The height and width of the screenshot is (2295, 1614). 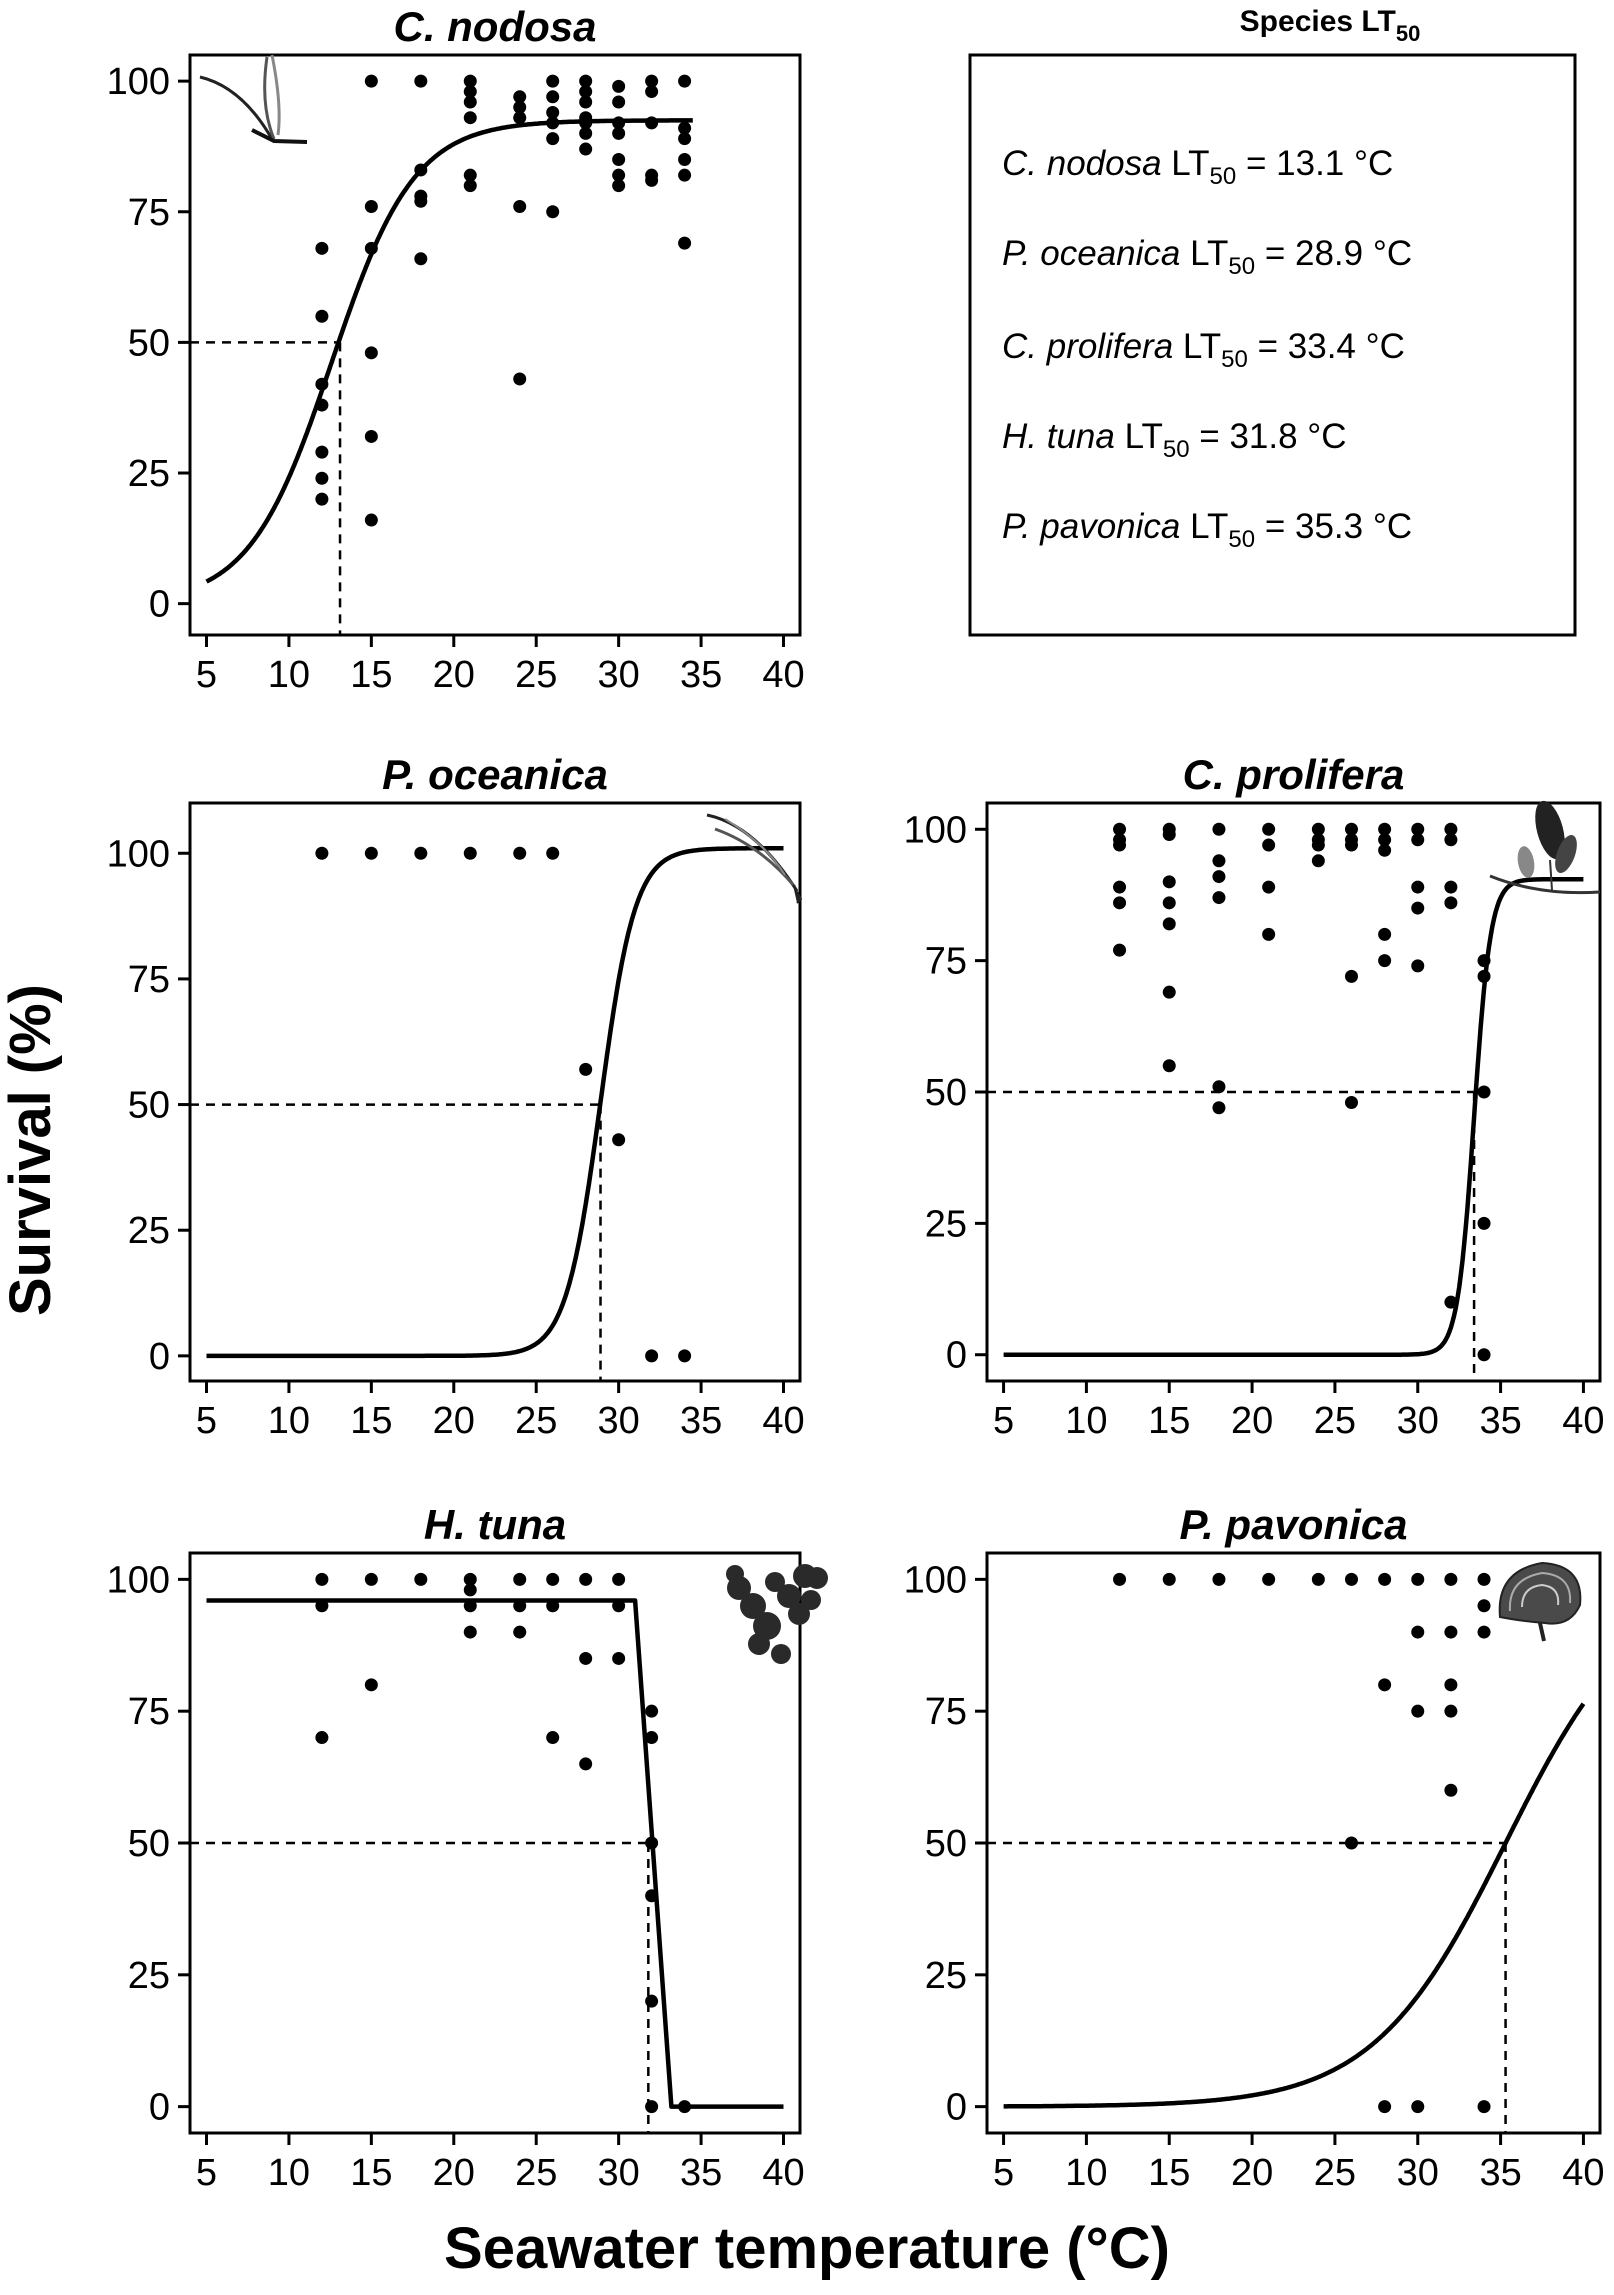 I want to click on calcareous-alga-icon, so click(x=777, y=1614).